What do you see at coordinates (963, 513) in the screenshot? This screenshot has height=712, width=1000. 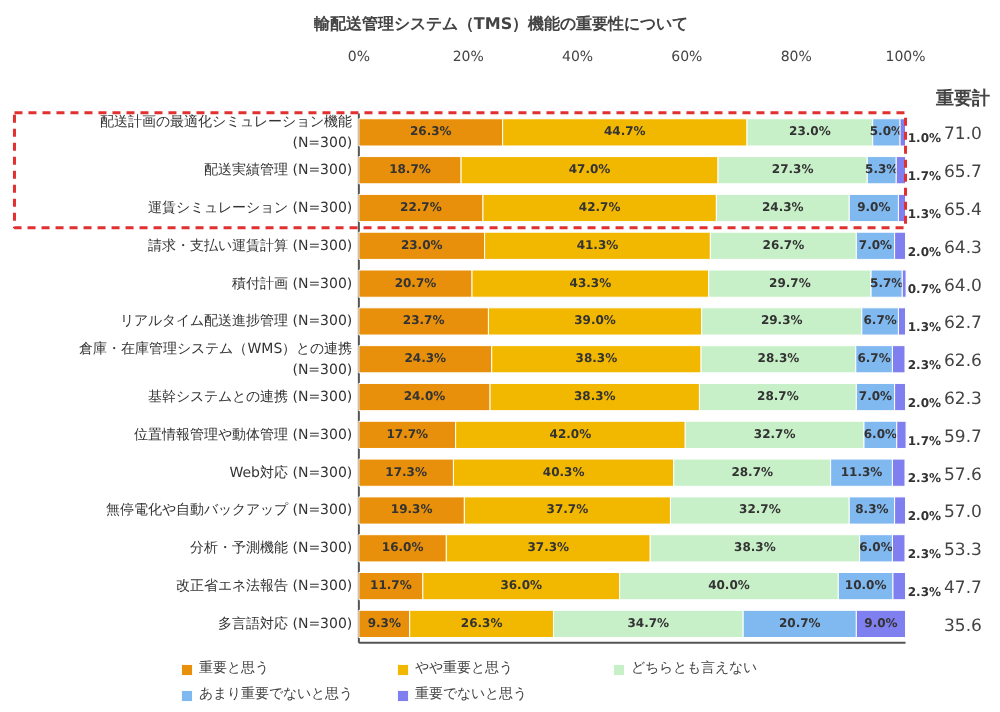 I see `text: 57.0` at bounding box center [963, 513].